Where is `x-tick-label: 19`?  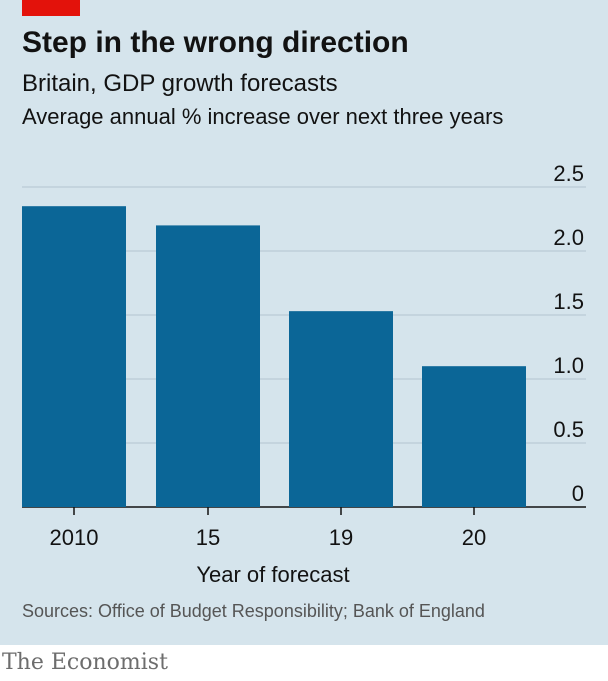 x-tick-label: 19 is located at coordinates (341, 537).